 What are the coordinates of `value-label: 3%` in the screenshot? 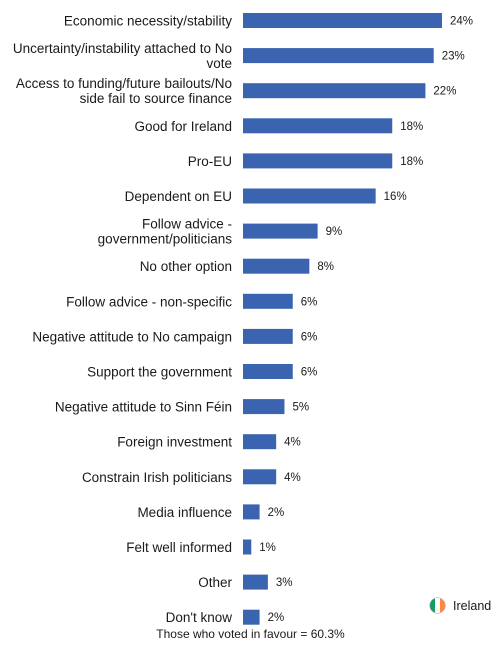 It's located at (284, 583).